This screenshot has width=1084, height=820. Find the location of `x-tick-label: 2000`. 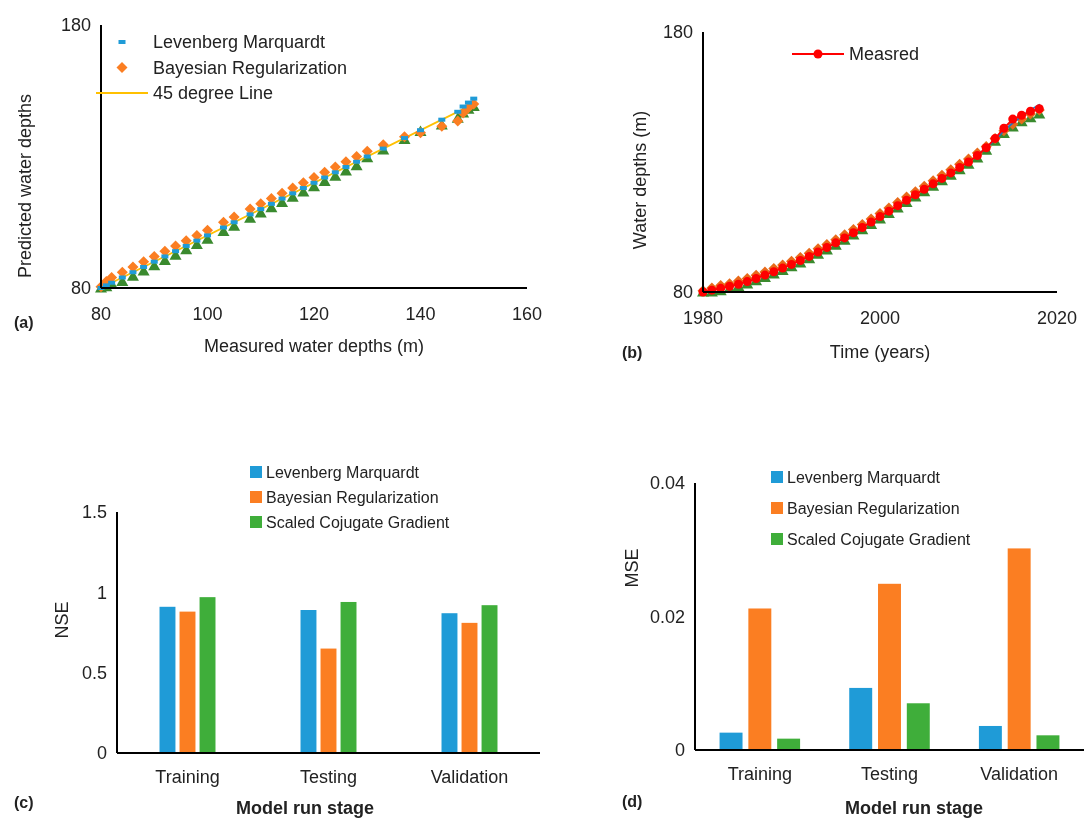

x-tick-label: 2000 is located at coordinates (880, 318).